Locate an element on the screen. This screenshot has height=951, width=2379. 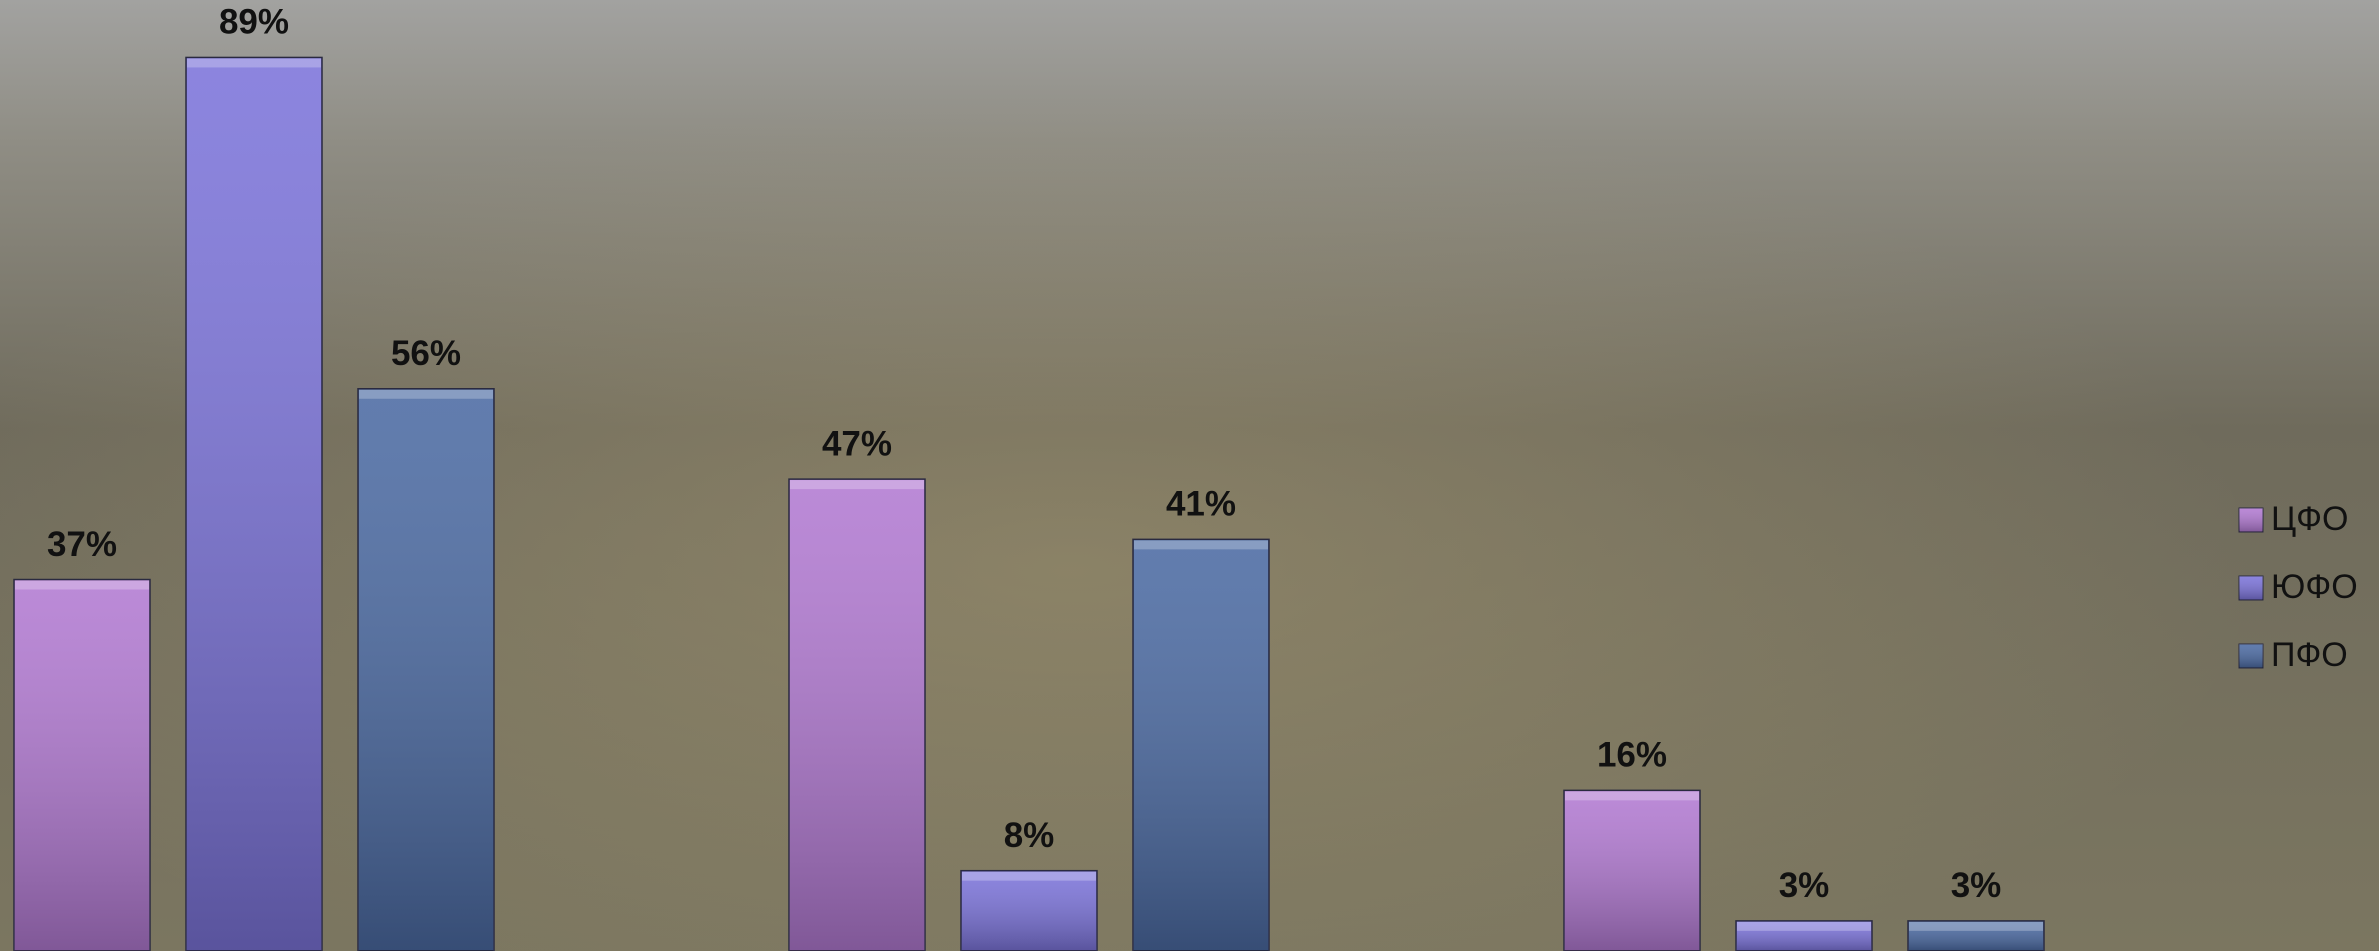
value-label: 56% is located at coordinates (426, 353).